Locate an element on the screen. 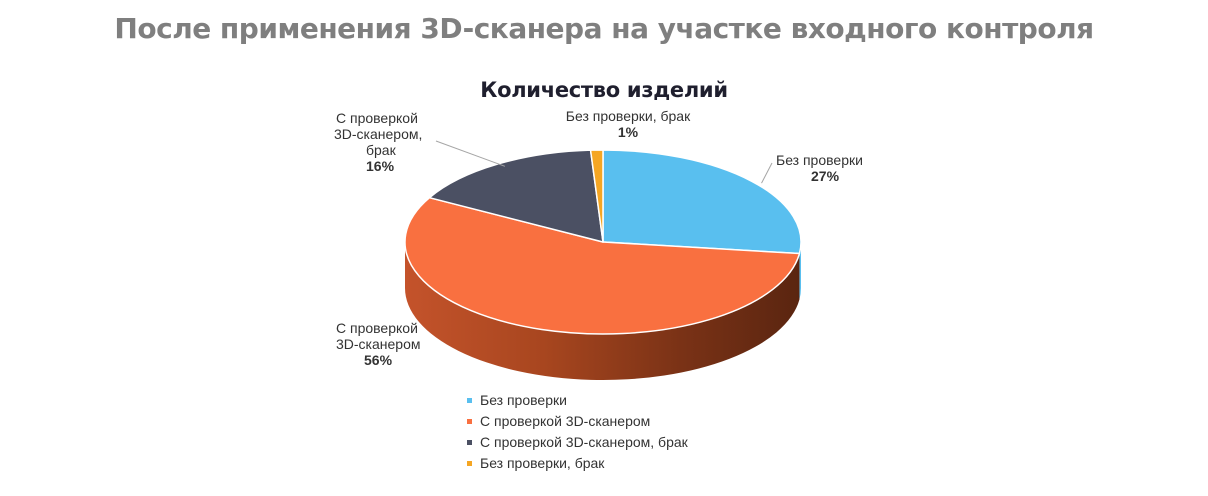 This screenshot has width=1208, height=496. data-label-text: Без проверки, брак is located at coordinates (628, 116).